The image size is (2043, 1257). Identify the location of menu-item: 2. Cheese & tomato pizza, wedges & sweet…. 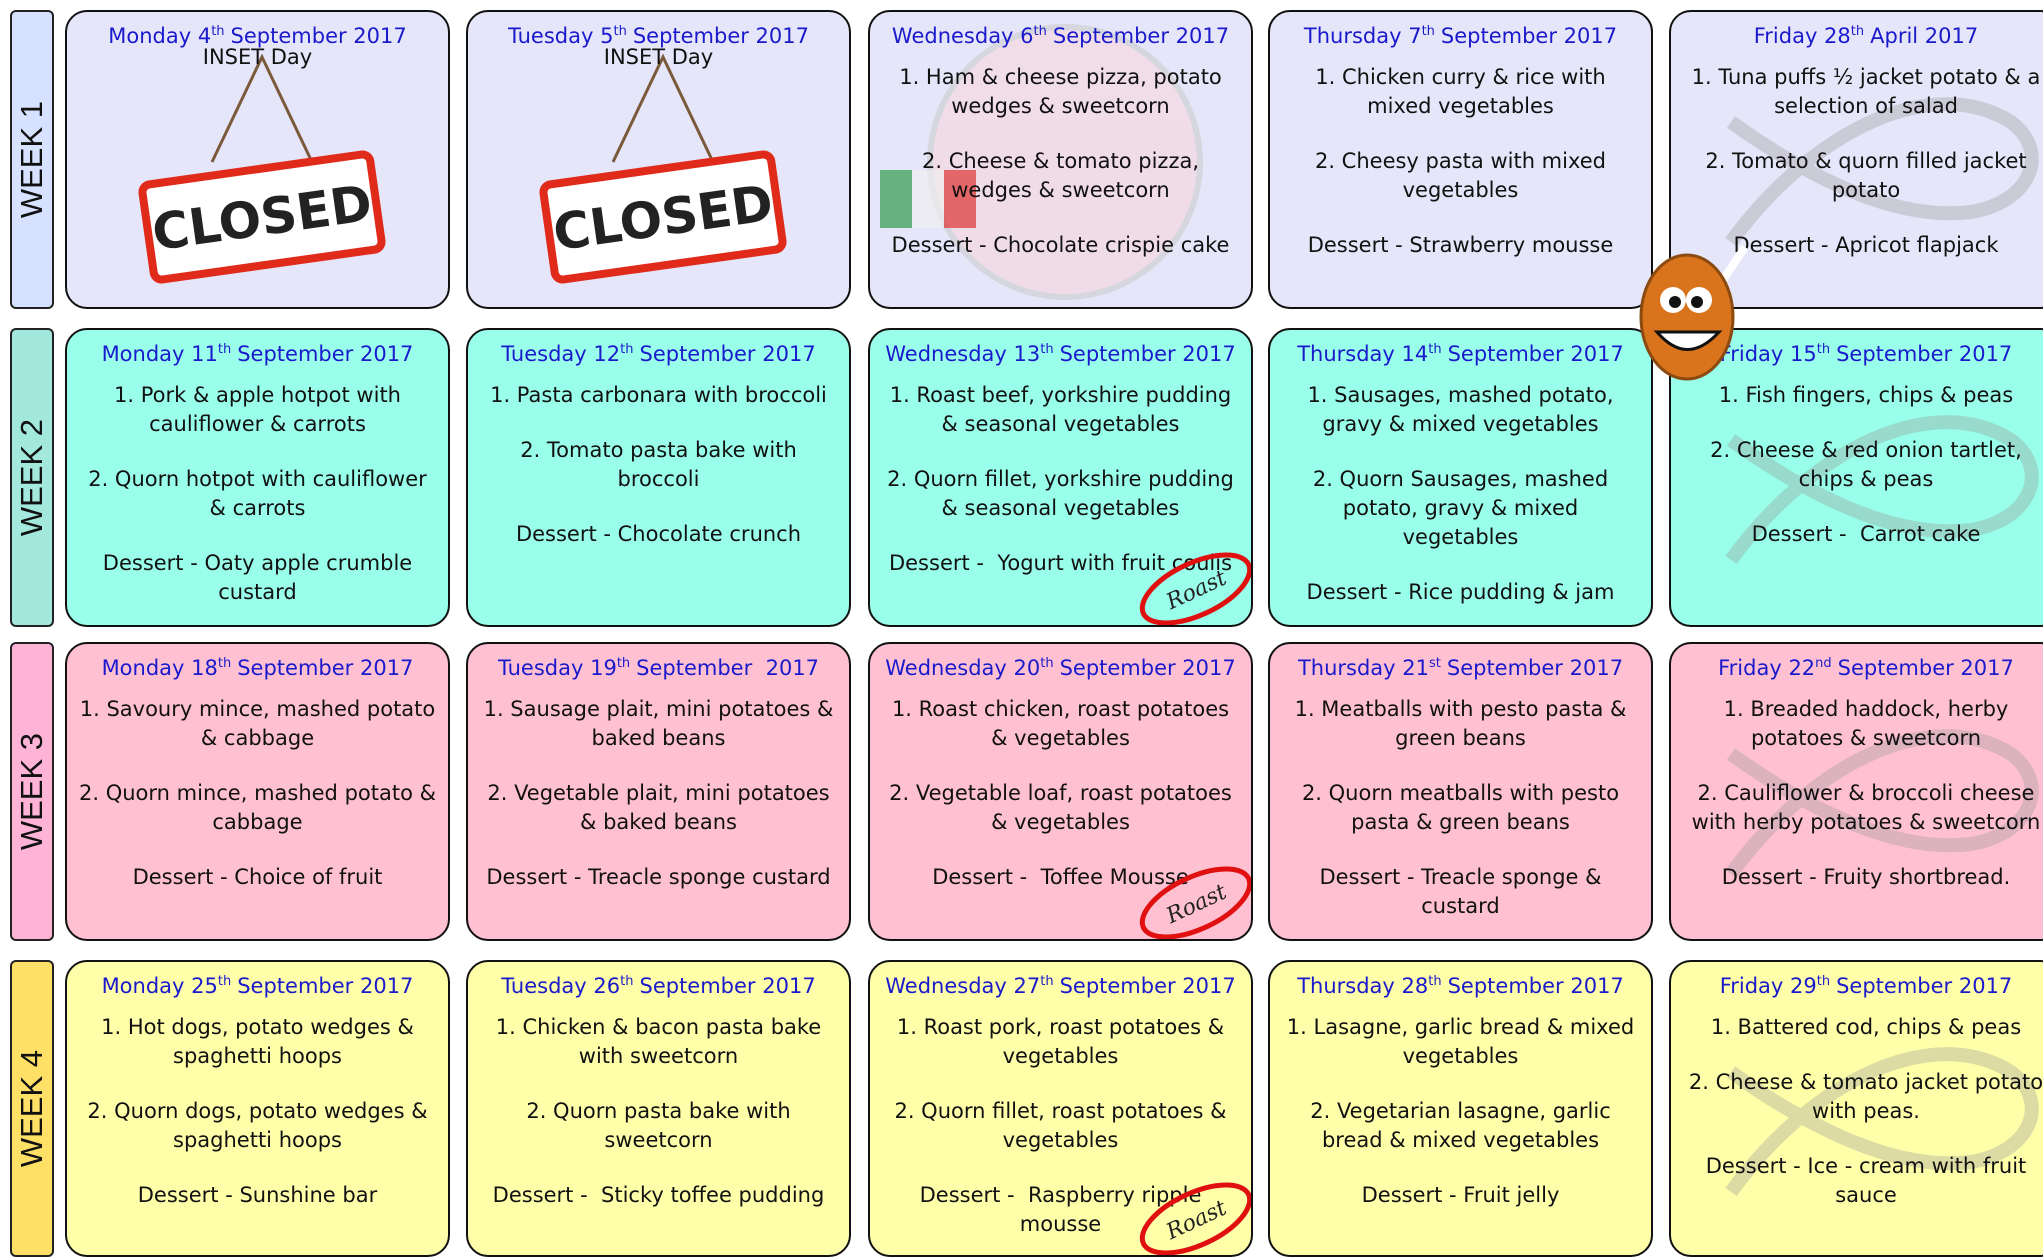
(1063, 175).